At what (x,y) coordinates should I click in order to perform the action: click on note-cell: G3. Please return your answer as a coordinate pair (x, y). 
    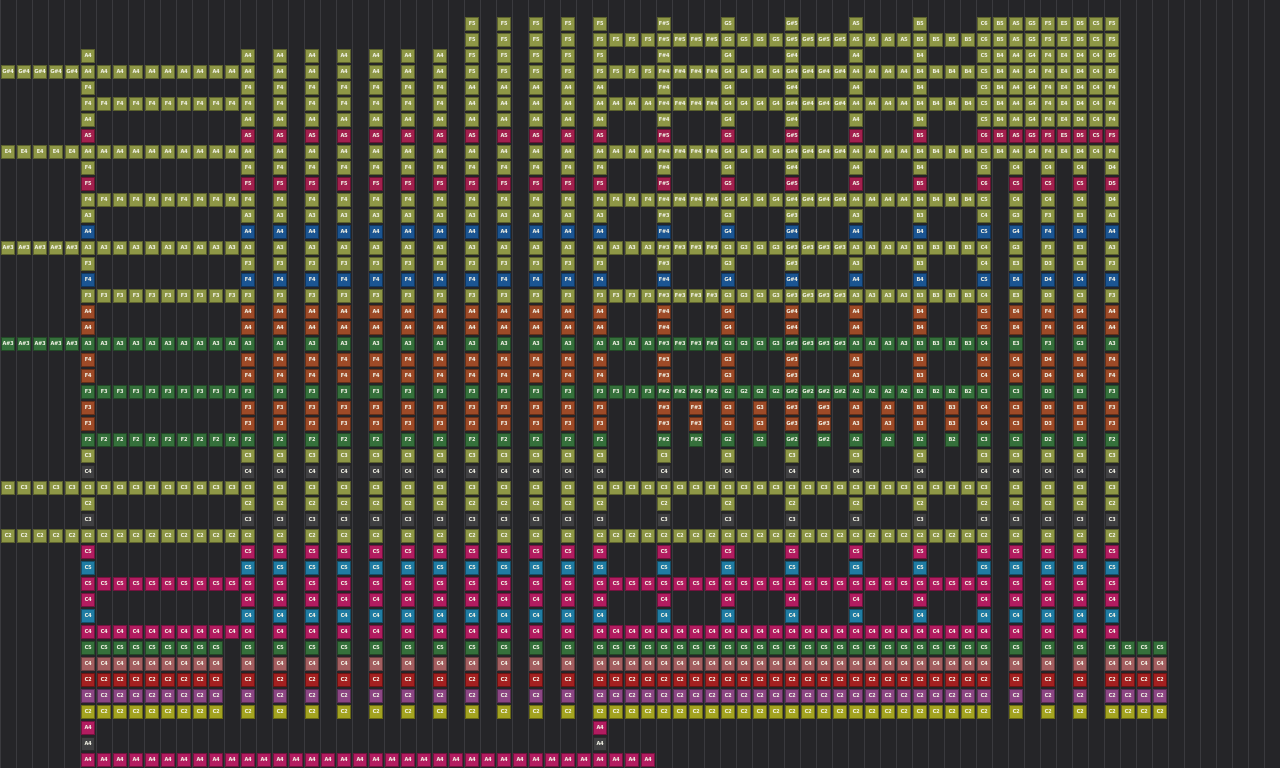
    Looking at the image, I should click on (744, 344).